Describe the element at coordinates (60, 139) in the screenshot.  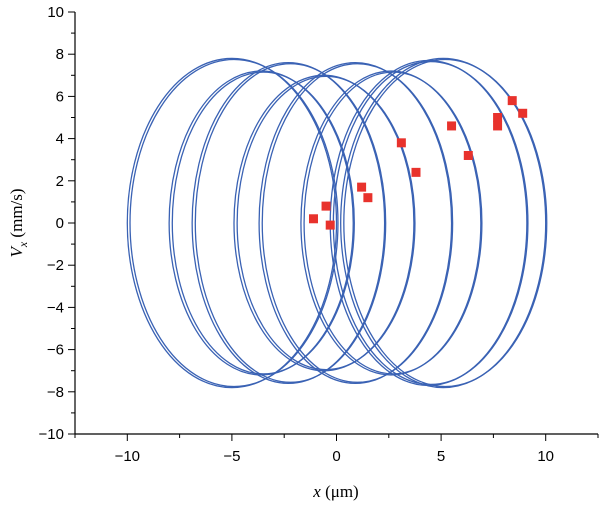
I see `y-tick-label: 4` at that location.